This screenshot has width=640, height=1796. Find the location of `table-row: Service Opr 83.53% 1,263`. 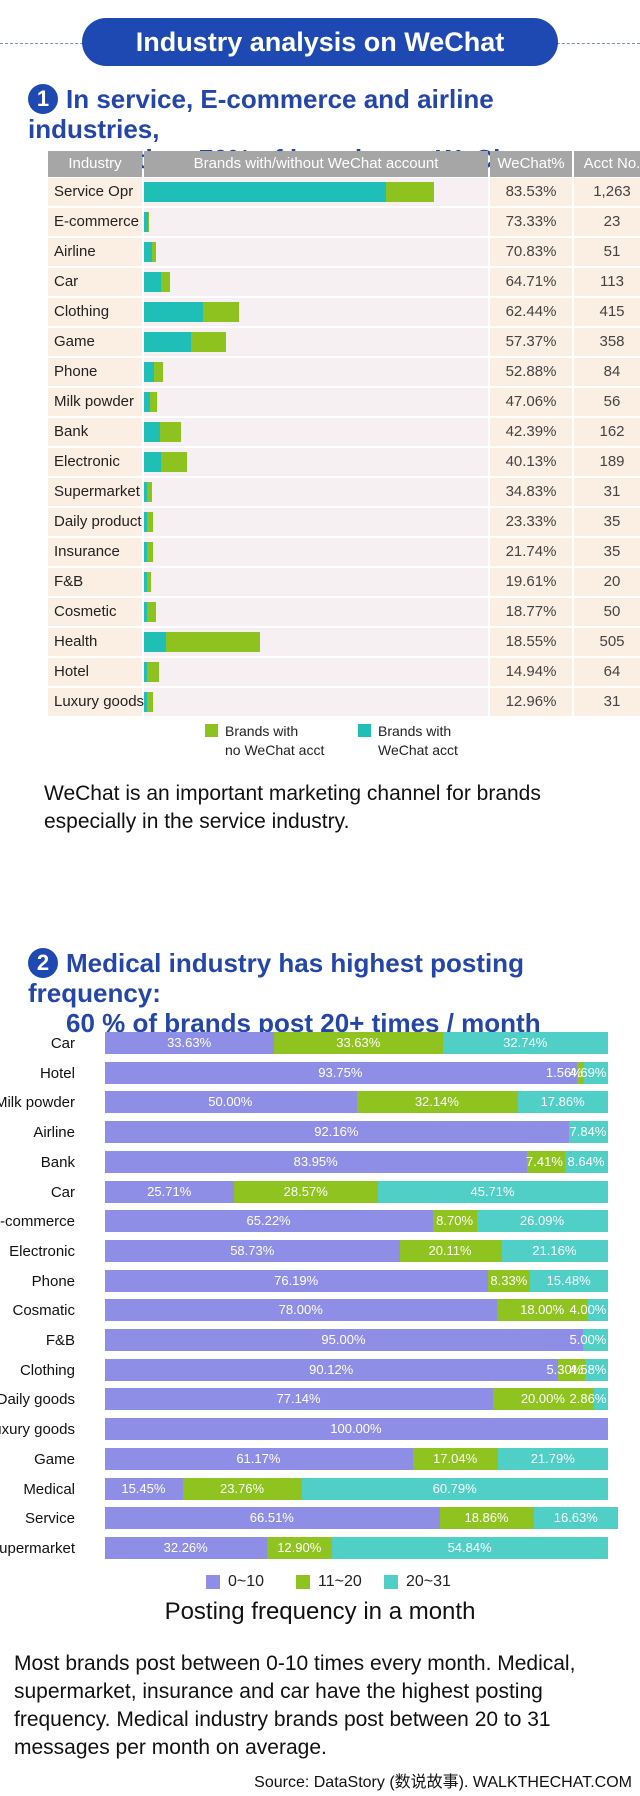

table-row: Service Opr 83.53% 1,263 is located at coordinates (344, 192).